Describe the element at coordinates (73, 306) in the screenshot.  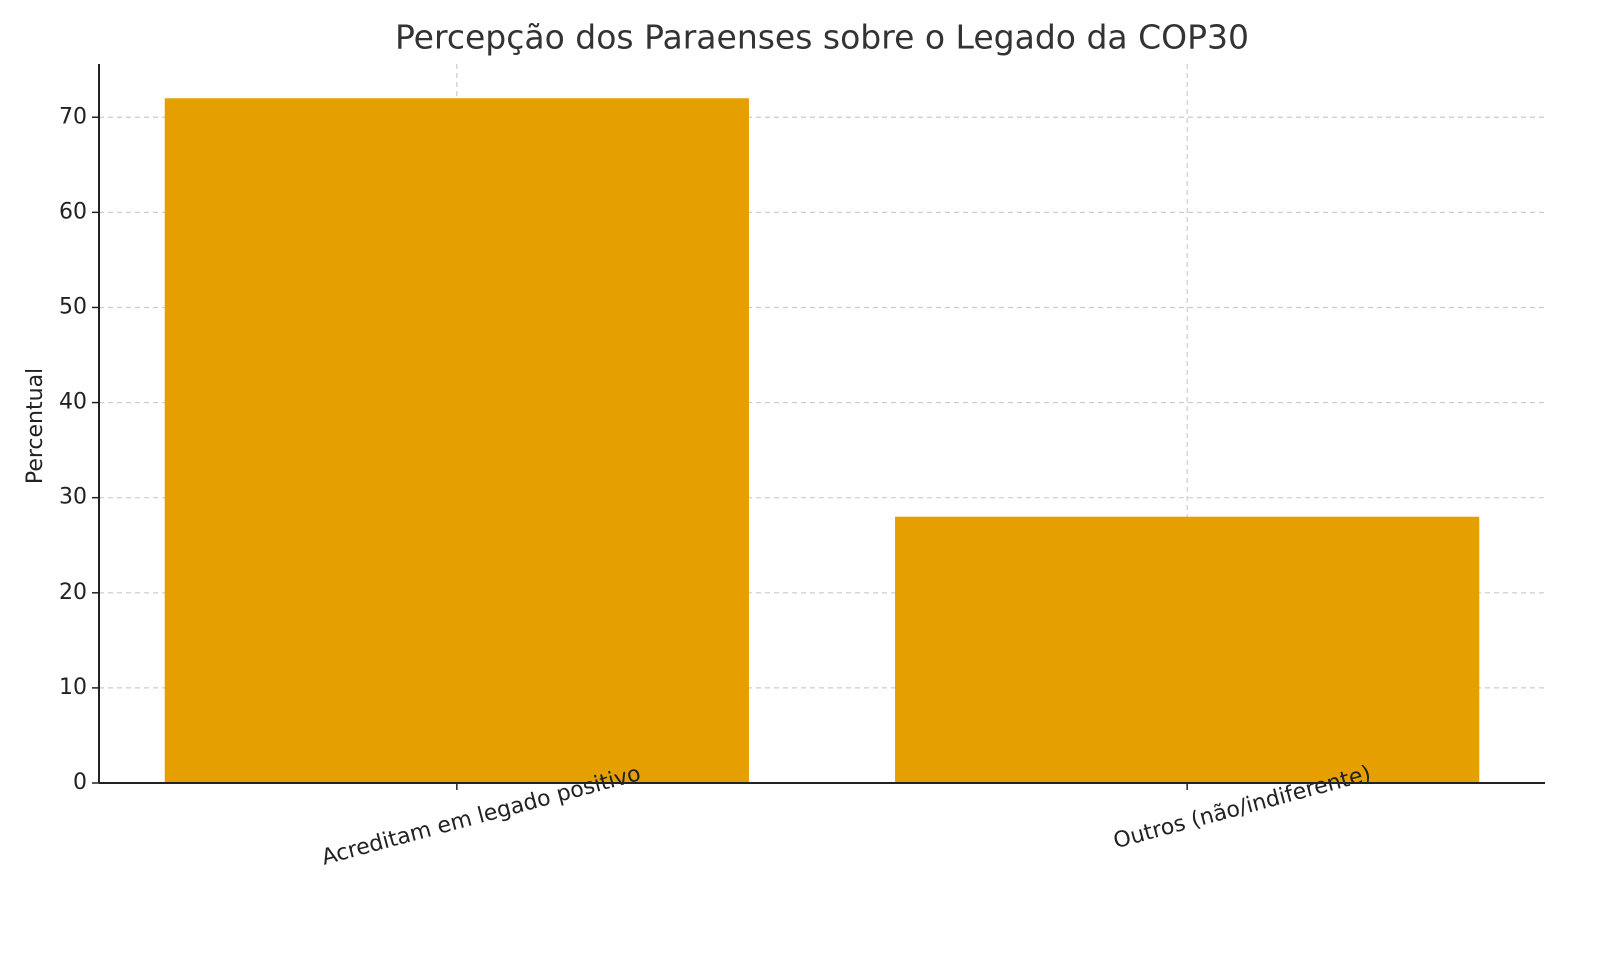
I see `y-tick-label: 50` at that location.